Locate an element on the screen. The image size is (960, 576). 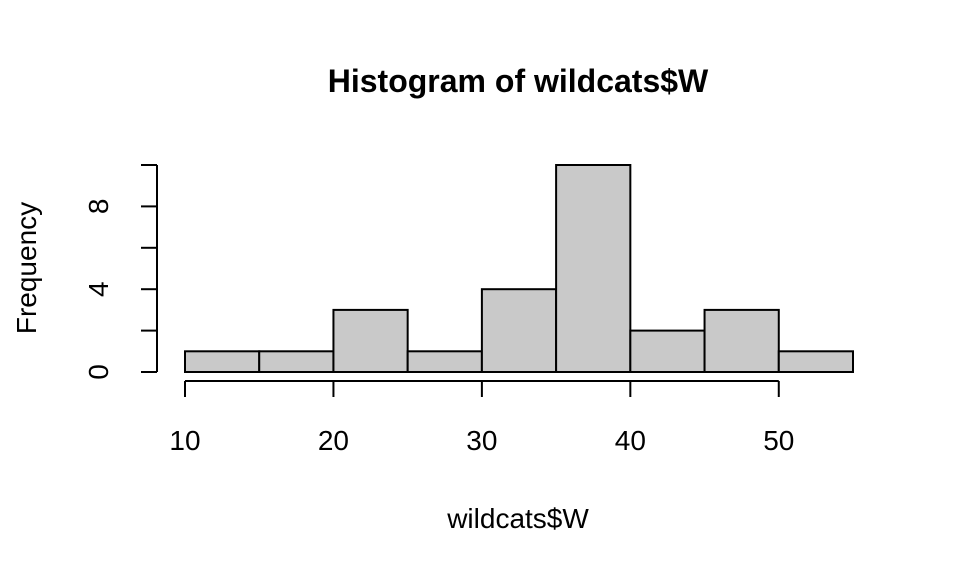
y-tick-label-8: 8 is located at coordinates (98, 207).